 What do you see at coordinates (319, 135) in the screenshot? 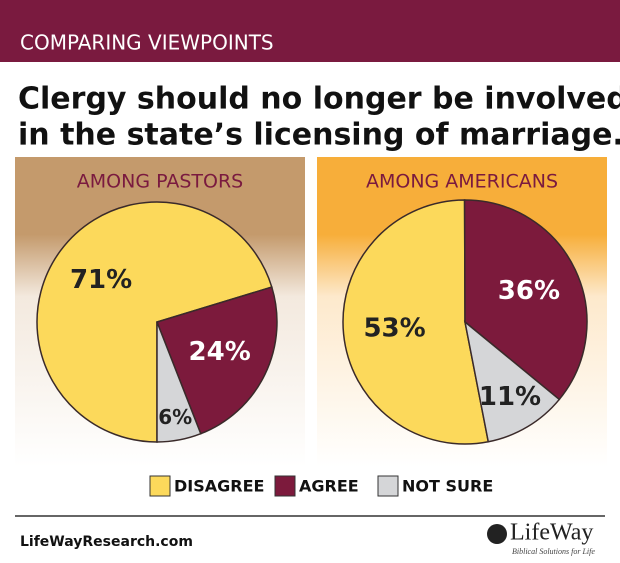
I see `title-line: in the state’s licensing of marriage.` at bounding box center [319, 135].